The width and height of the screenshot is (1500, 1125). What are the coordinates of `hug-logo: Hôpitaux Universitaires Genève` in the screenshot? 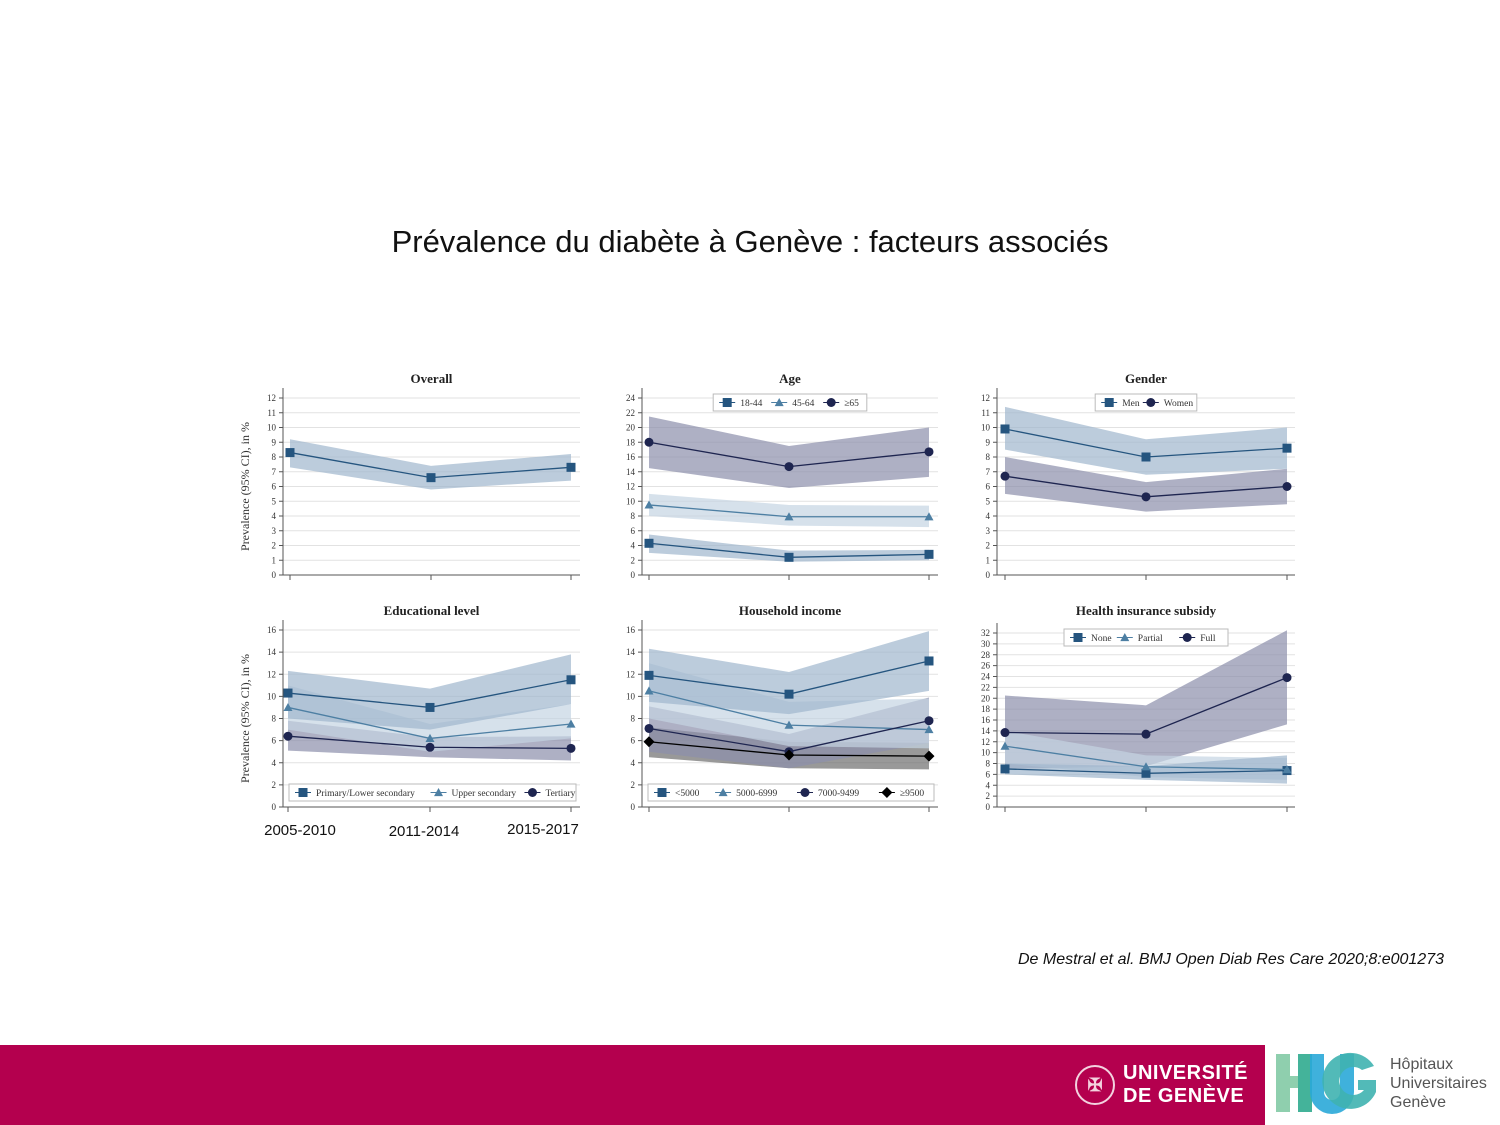 It's located at (1381, 1083).